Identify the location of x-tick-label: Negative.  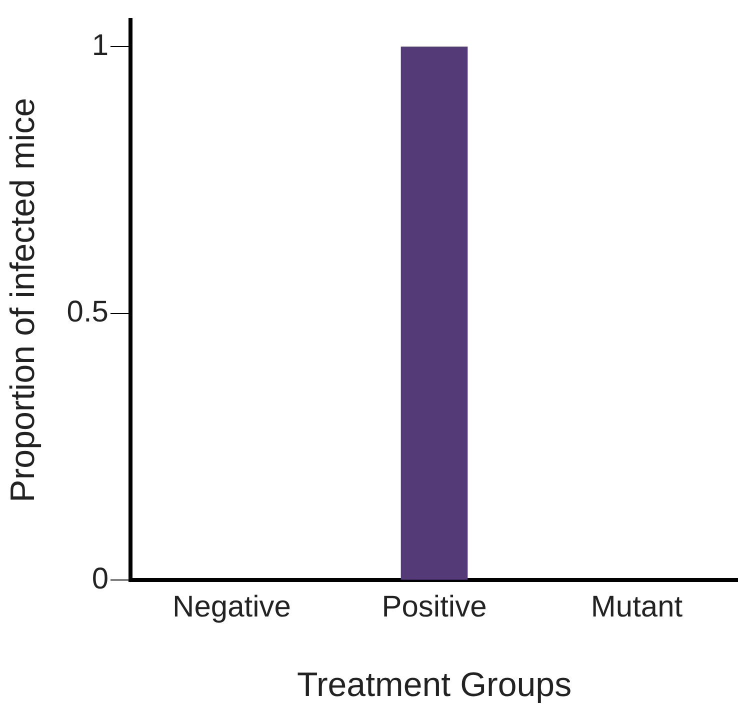
(231, 607).